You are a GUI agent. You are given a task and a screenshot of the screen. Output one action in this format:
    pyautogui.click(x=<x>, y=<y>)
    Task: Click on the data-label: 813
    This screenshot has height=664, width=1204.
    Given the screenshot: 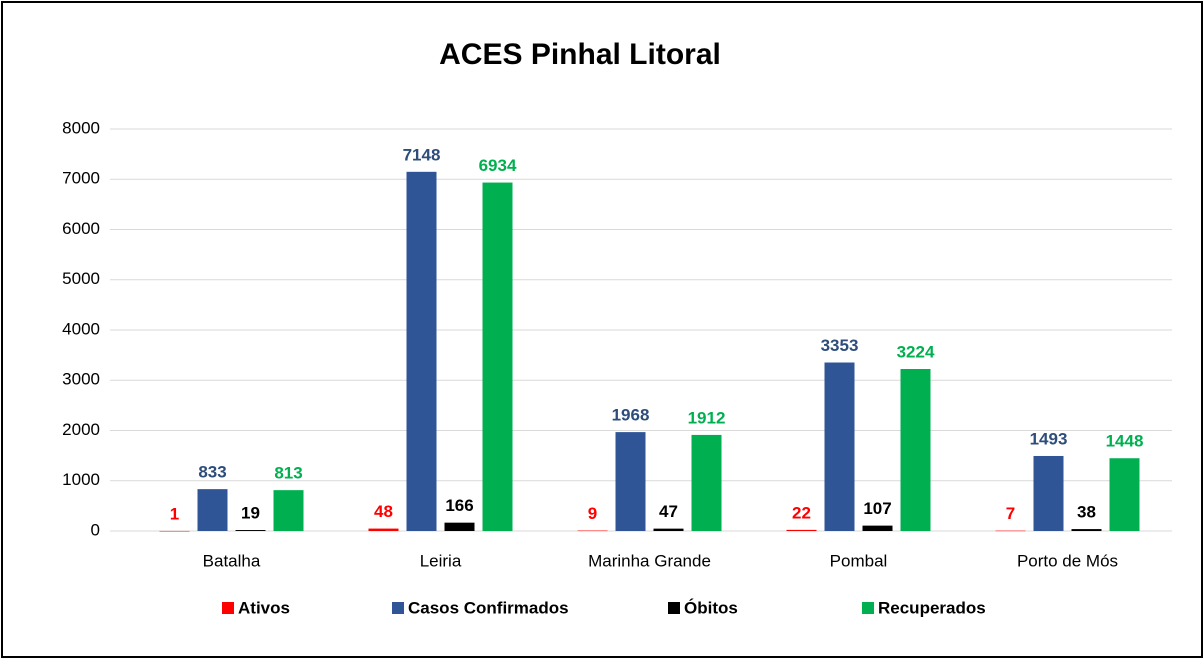 What is the action you would take?
    pyautogui.click(x=288, y=473)
    